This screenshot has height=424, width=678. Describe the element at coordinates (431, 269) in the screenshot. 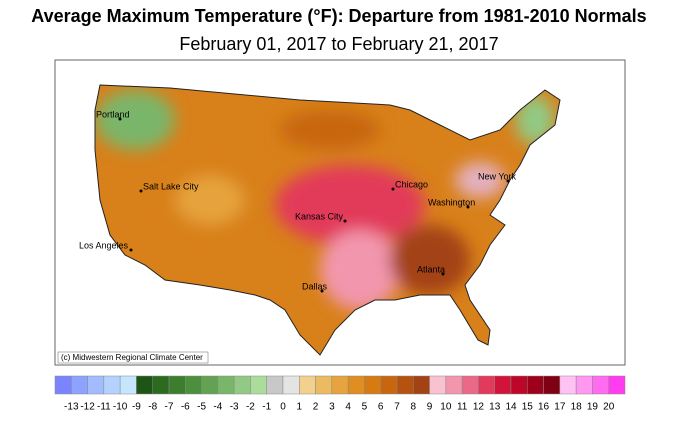

I see `city-label: Atlanta` at that location.